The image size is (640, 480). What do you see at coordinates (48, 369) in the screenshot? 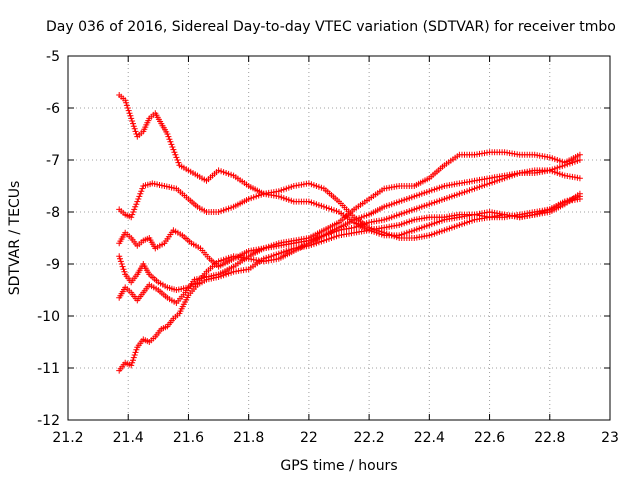
I see `y-tick-label: -11` at bounding box center [48, 369].